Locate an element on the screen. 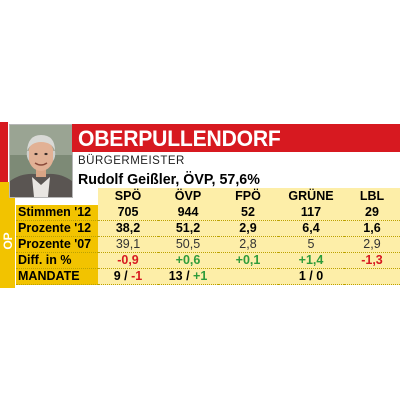 The width and height of the screenshot is (400, 400). table-row: Stimmen '12 705 944 52 117 29 is located at coordinates (208, 213).